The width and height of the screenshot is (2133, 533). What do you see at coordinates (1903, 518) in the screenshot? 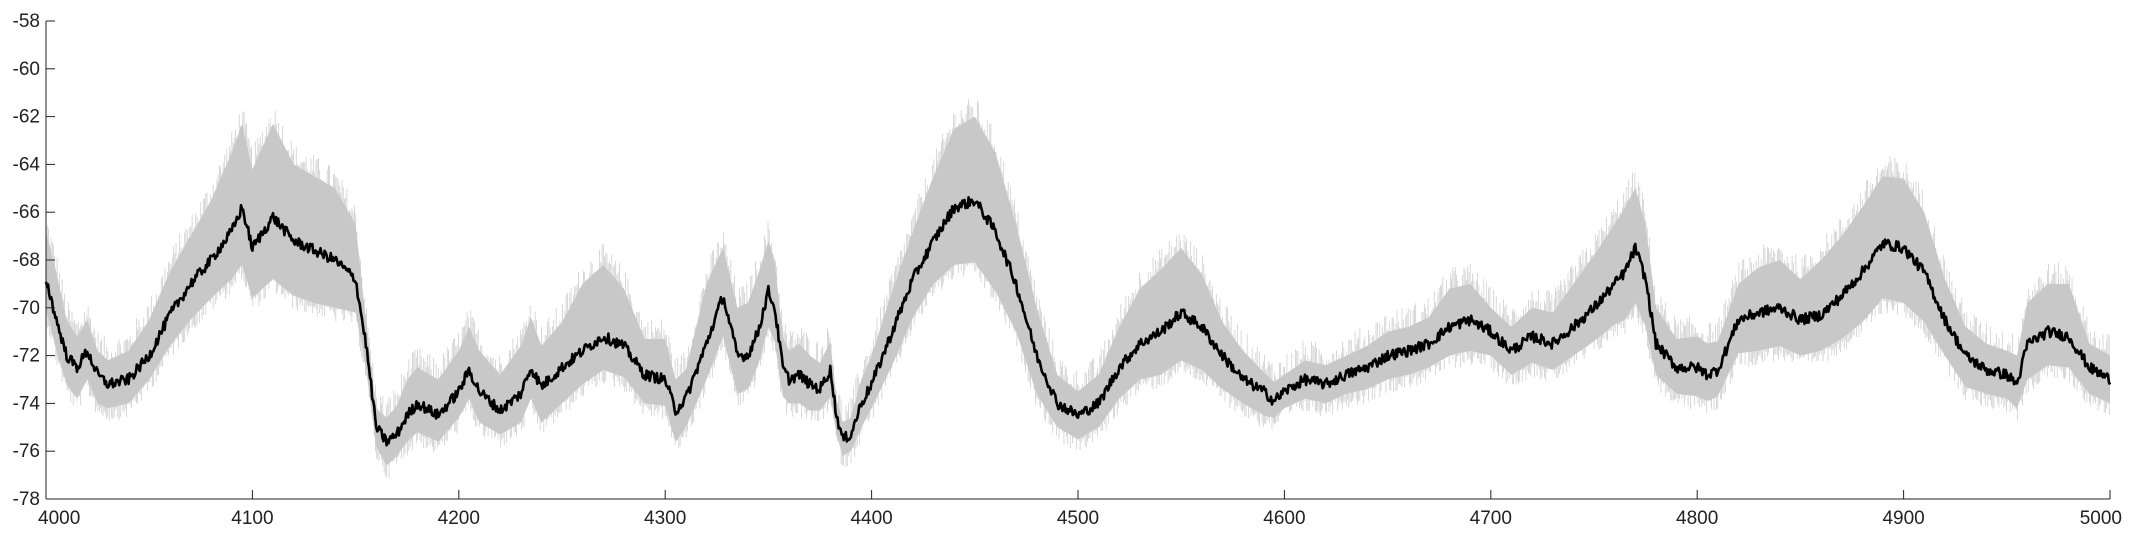
I see `x-tick-label: 4900` at bounding box center [1903, 518].